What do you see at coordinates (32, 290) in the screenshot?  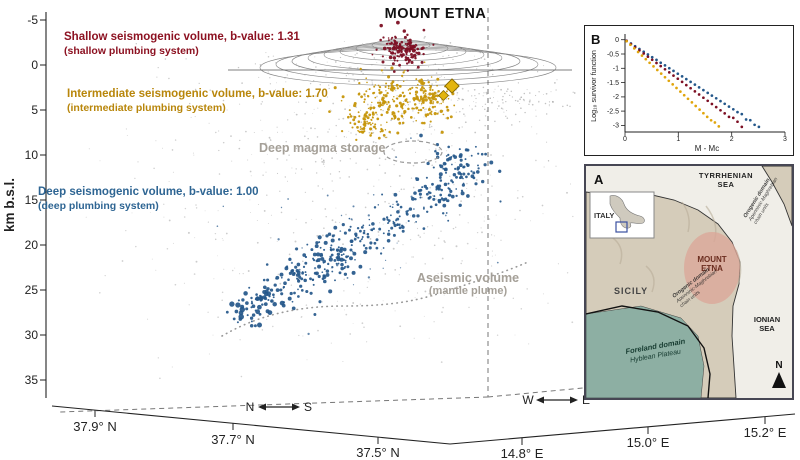 I see `y-tick-label: 25` at bounding box center [32, 290].